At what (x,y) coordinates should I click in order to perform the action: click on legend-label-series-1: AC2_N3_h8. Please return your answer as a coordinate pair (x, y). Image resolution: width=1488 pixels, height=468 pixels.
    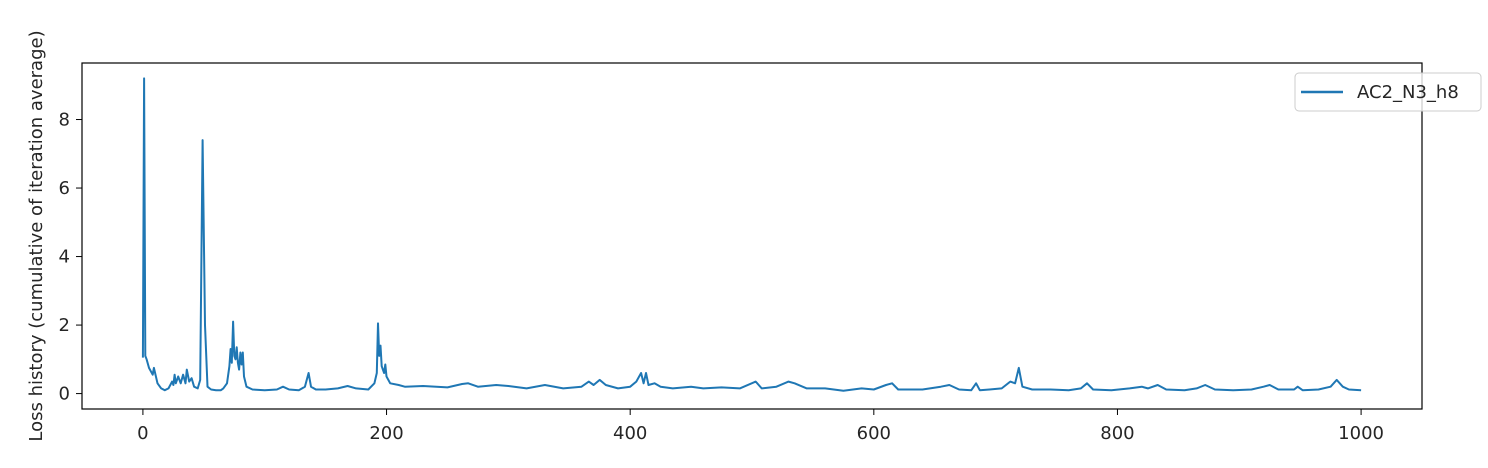
    Looking at the image, I should click on (1408, 92).